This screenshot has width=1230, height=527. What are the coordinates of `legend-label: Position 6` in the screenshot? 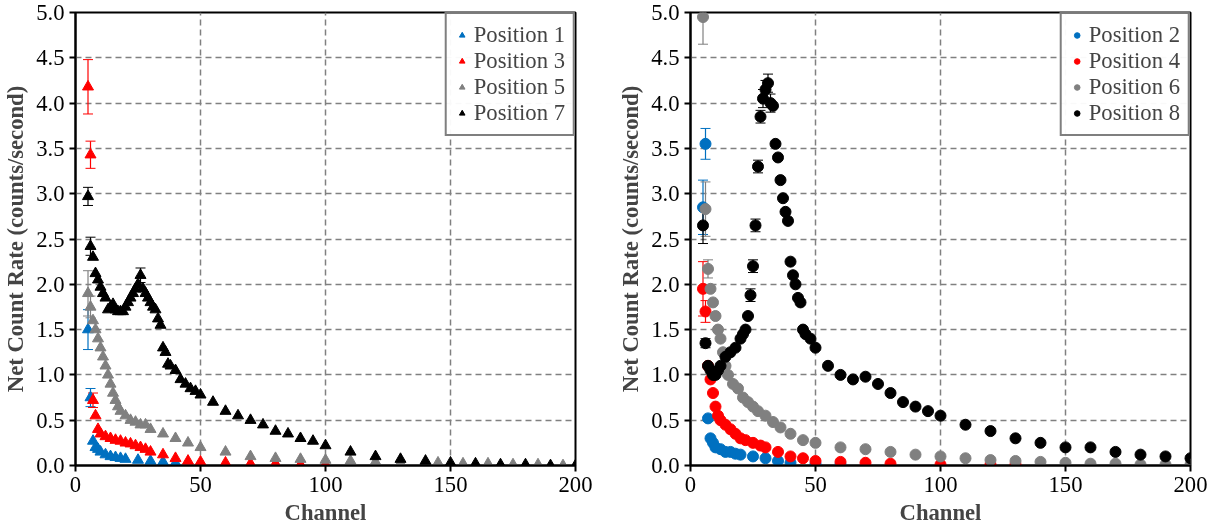 It's located at (1134, 87).